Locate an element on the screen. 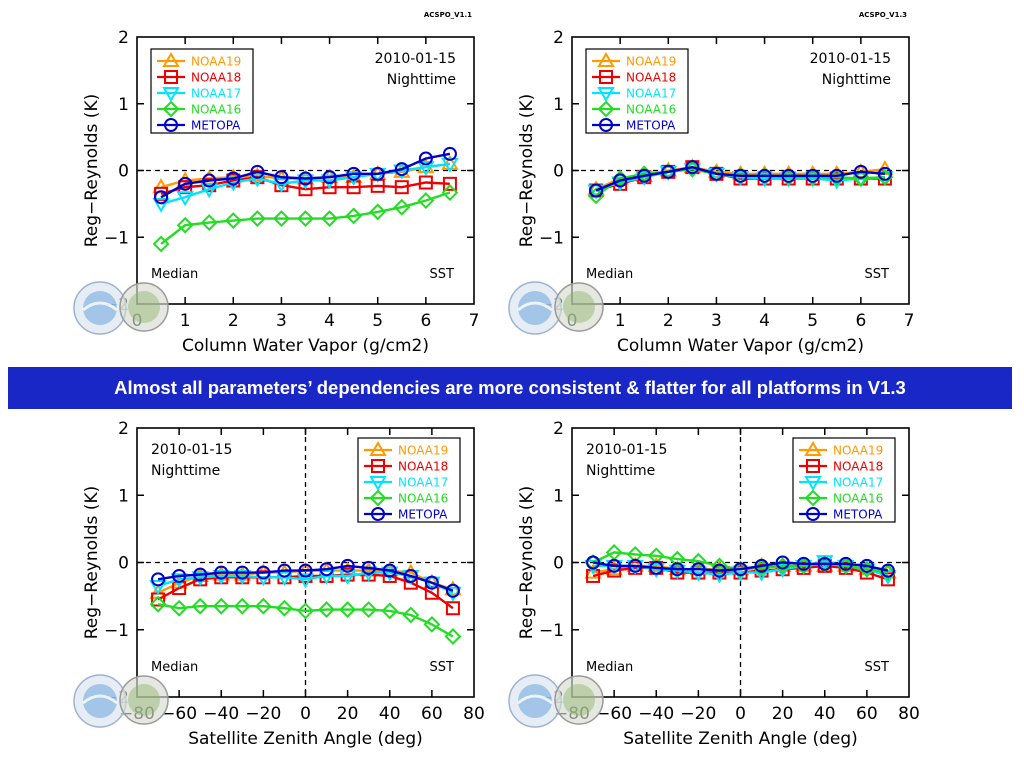  x-tick-label: 6 is located at coordinates (860, 321).